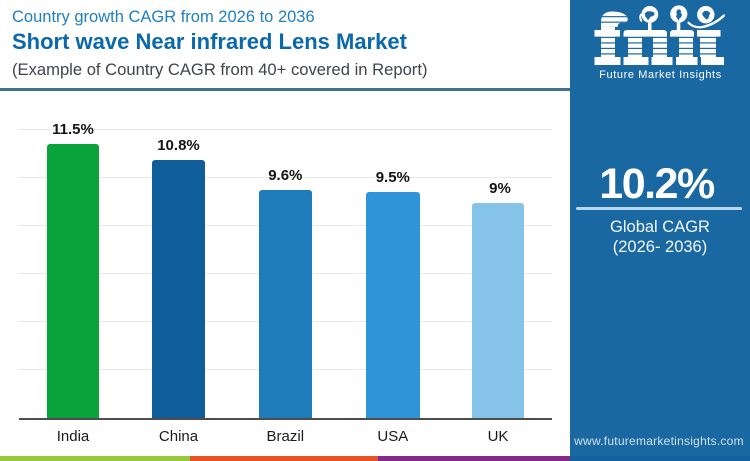 This screenshot has width=750, height=461. I want to click on svg-text: Future Market Insights, so click(660, 75).